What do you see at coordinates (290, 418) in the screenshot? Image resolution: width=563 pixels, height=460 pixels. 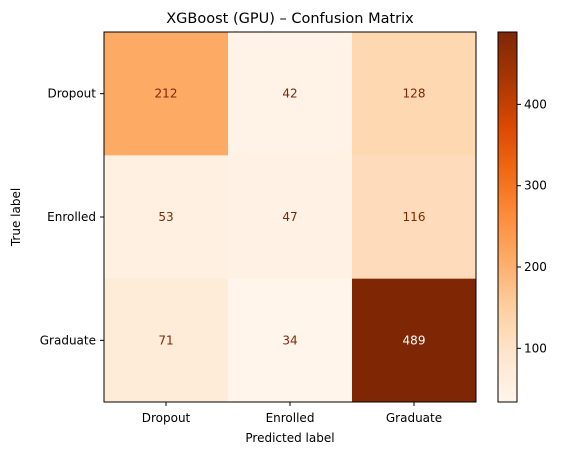 I see `x-tick-label: Enrolled` at bounding box center [290, 418].